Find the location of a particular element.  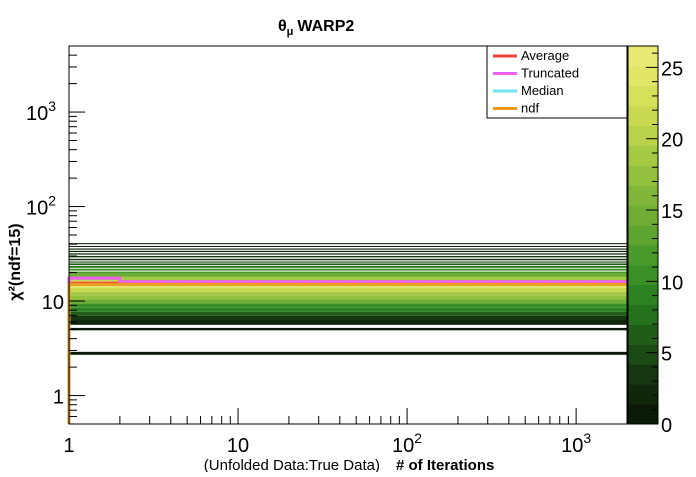

x-tick-label: 10 is located at coordinates (238, 446).